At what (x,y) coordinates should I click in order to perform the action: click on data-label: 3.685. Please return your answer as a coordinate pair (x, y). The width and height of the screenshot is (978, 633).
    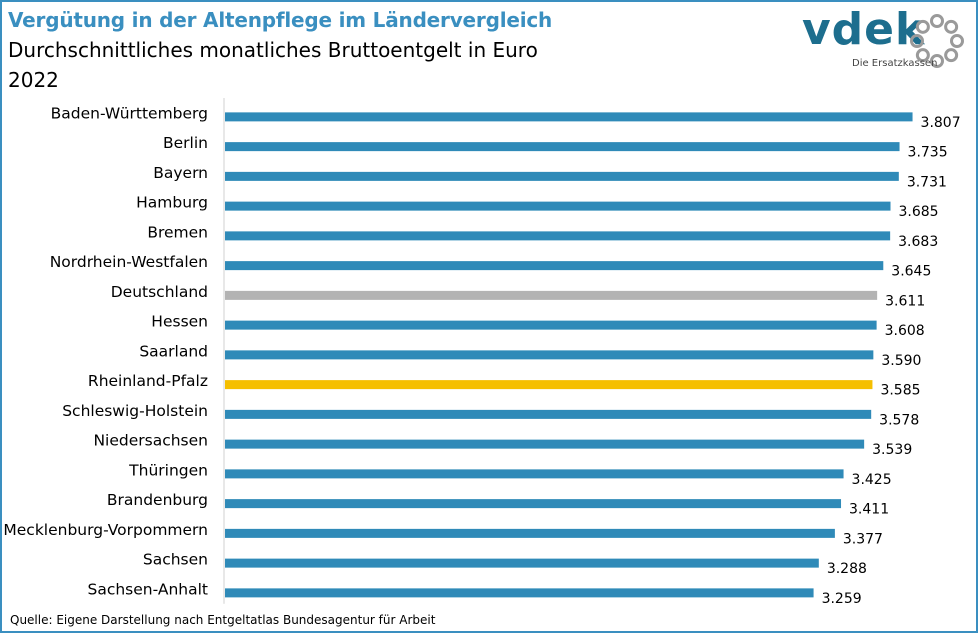
    Looking at the image, I should click on (919, 212).